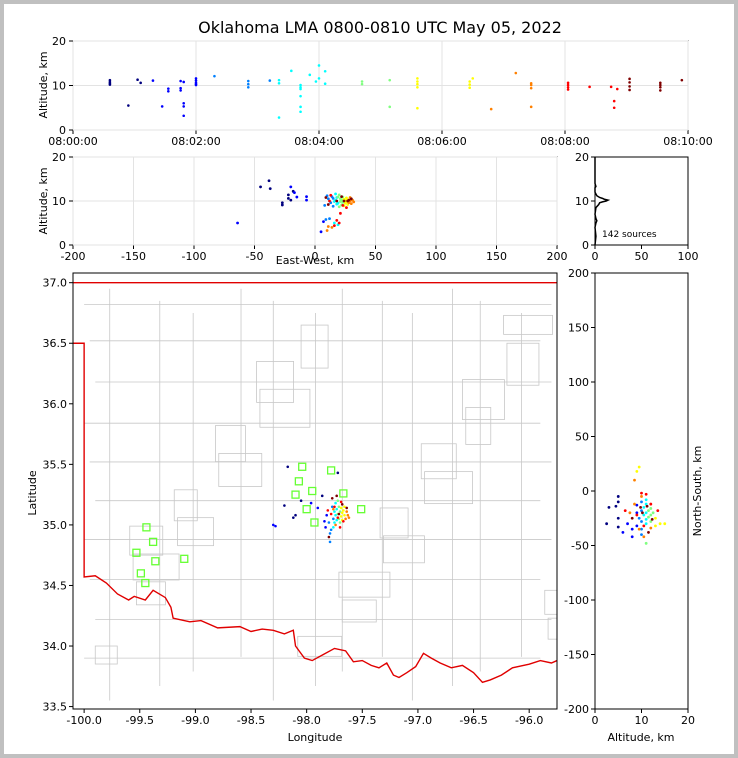  What do you see at coordinates (195, 720) in the screenshot?
I see `lon-tick-label: -99.0` at bounding box center [195, 720].